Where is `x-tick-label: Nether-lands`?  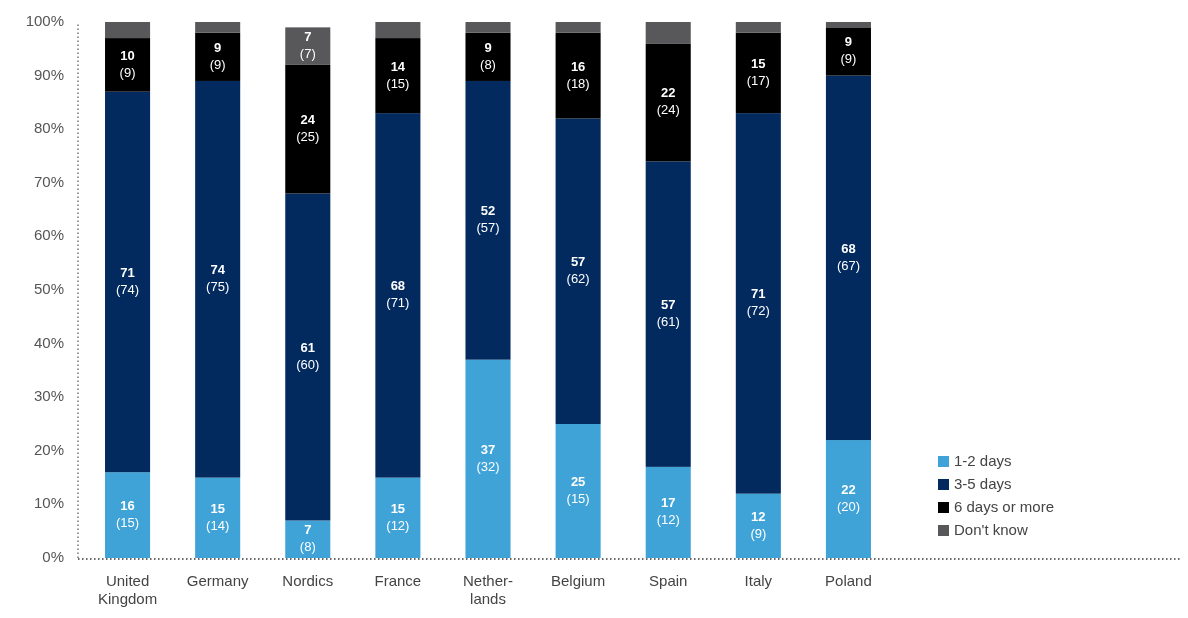
x-tick-label: Nether-lands is located at coordinates (488, 589).